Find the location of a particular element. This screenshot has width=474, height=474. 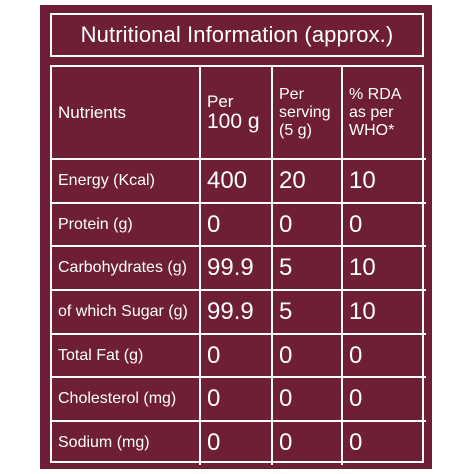

per-100g-cell: 400 is located at coordinates (236, 181).